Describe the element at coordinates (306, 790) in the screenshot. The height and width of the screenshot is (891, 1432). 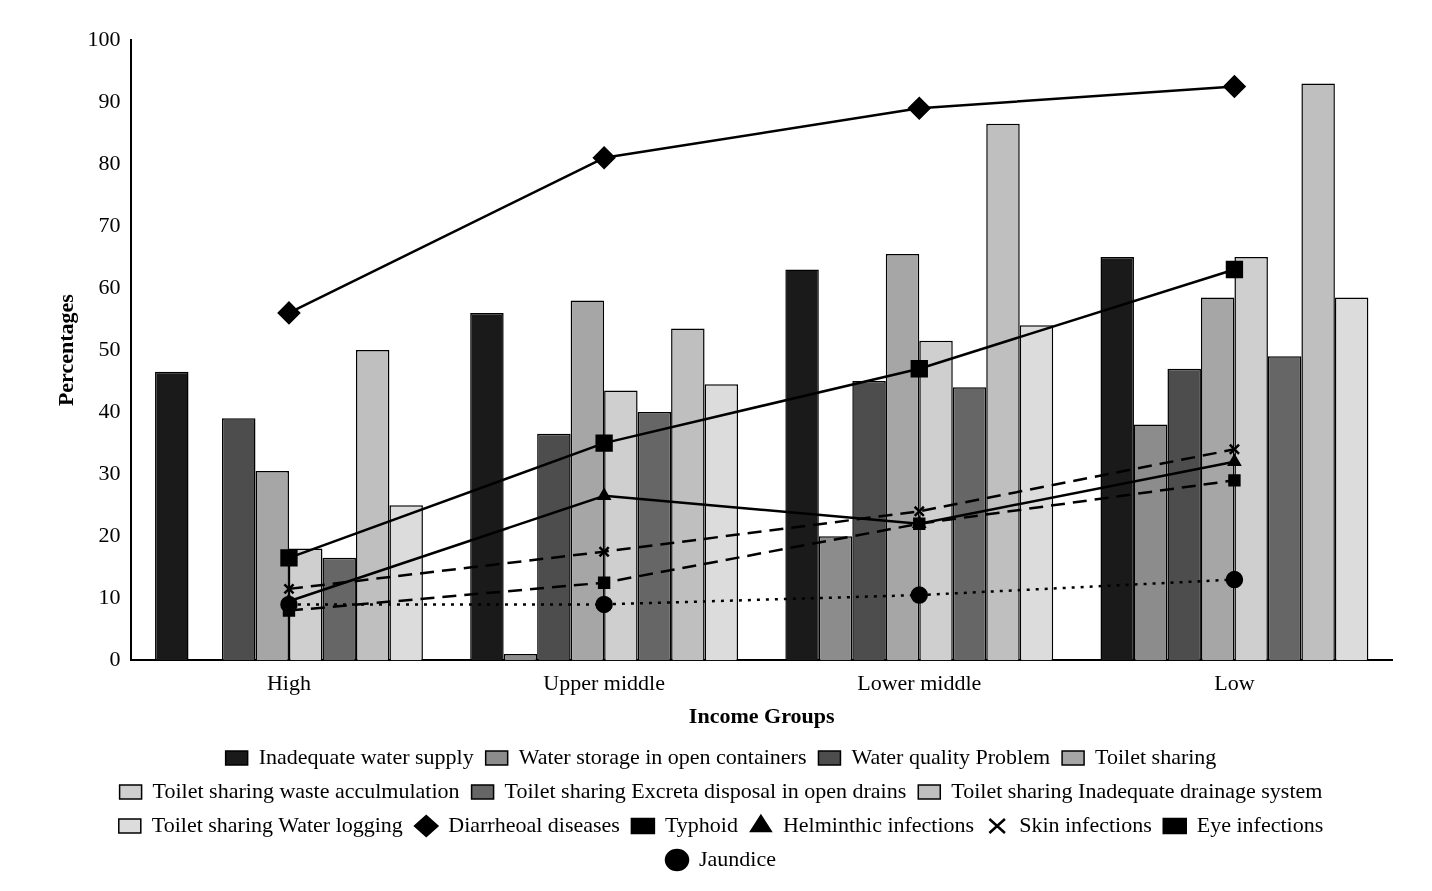
I see `legend-label: Toilet sharing waste acculmulation` at that location.